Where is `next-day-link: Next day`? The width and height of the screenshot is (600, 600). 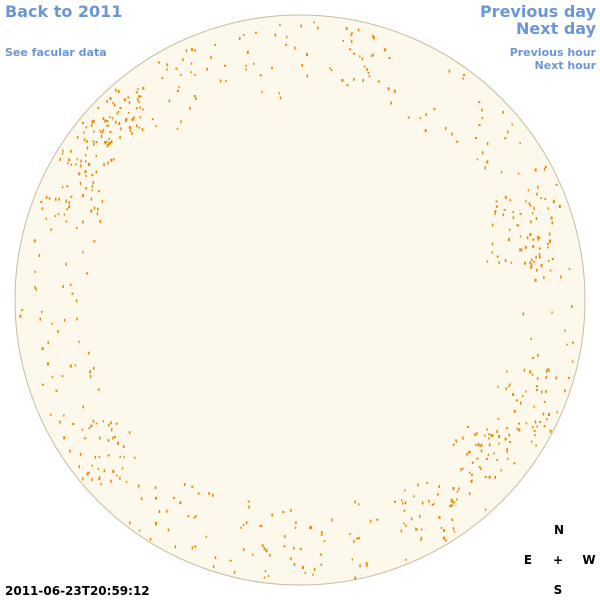 next-day-link: Next day is located at coordinates (556, 28).